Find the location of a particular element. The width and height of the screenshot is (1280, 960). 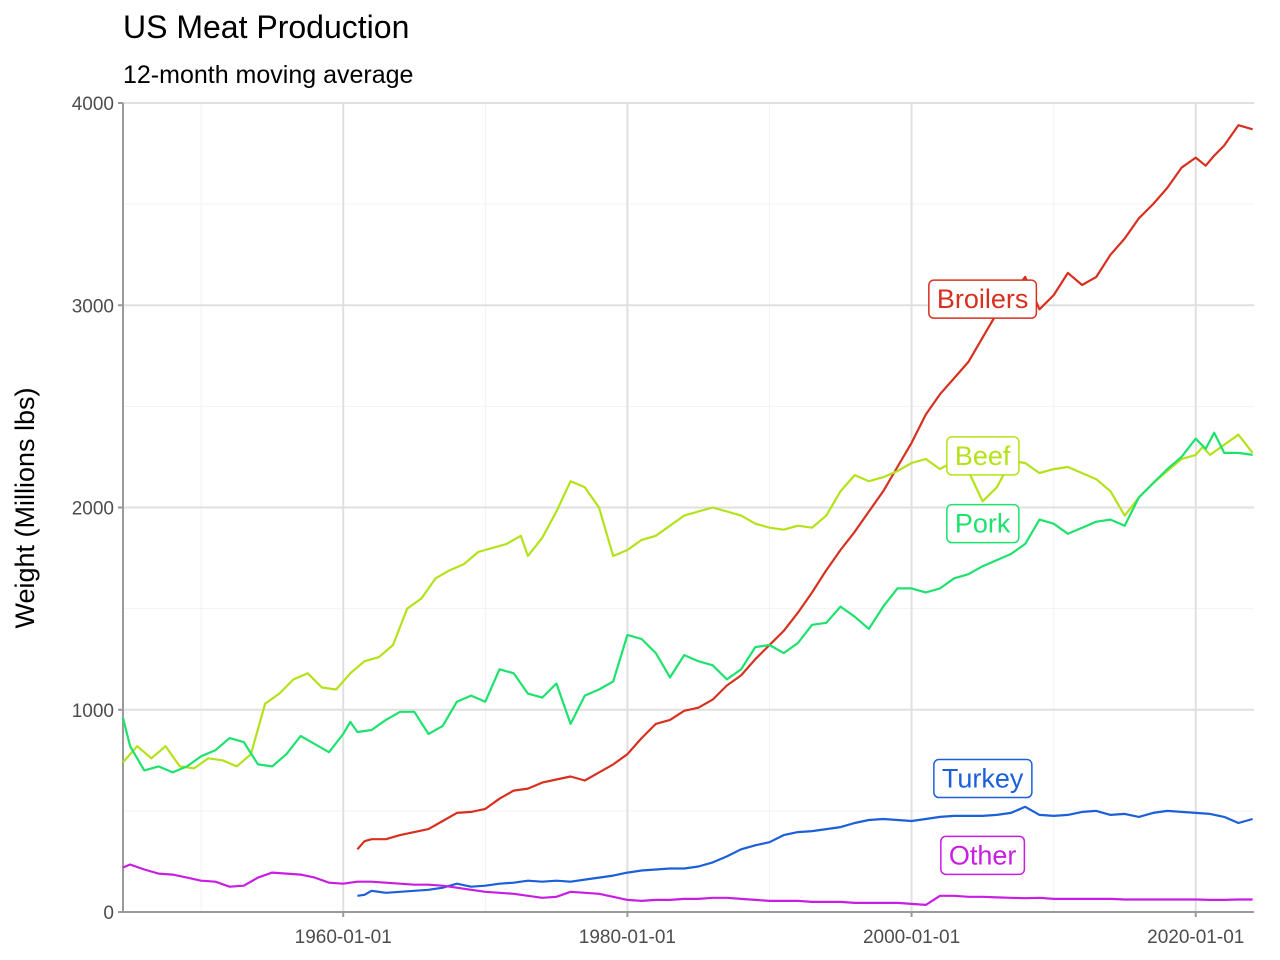

series-label-text: Pork is located at coordinates (983, 524).